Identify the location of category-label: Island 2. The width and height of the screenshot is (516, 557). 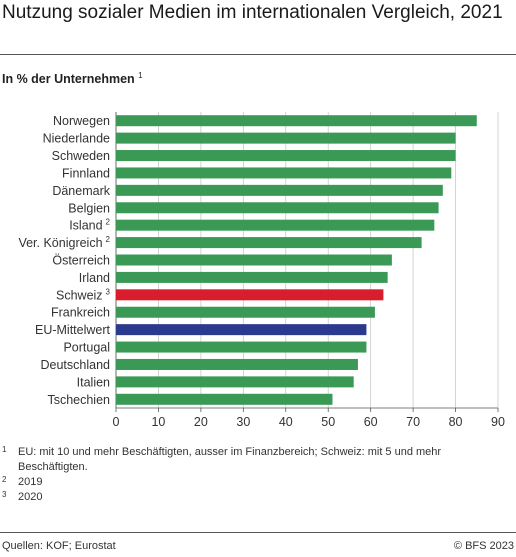
(89, 225).